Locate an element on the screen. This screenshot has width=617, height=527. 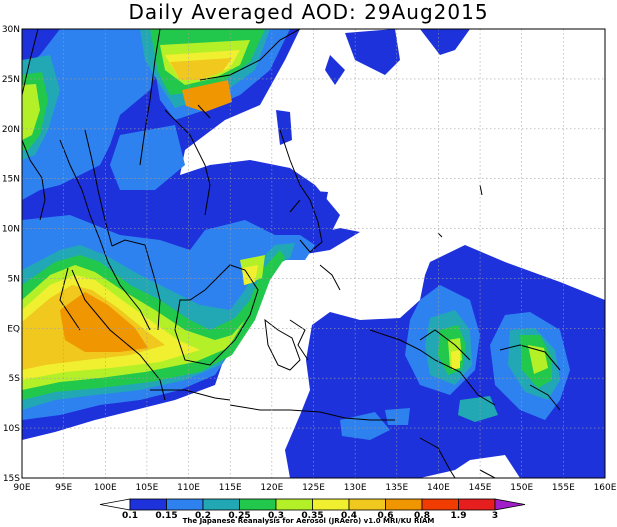
colorbar-label: 1.9 is located at coordinates (459, 516).